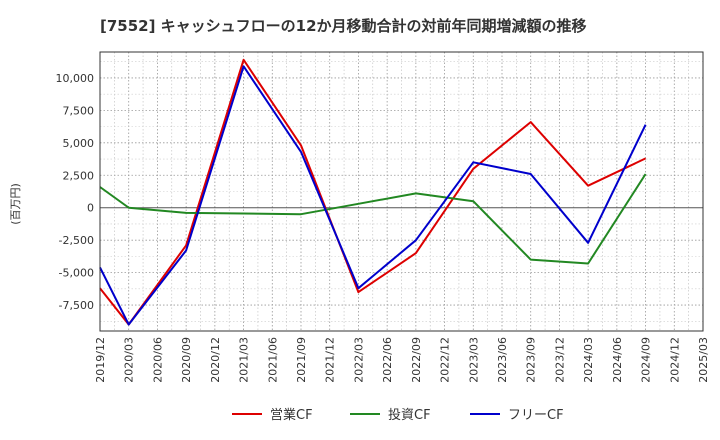  I want to click on x-tick-label: 2022/09, so click(416, 360).